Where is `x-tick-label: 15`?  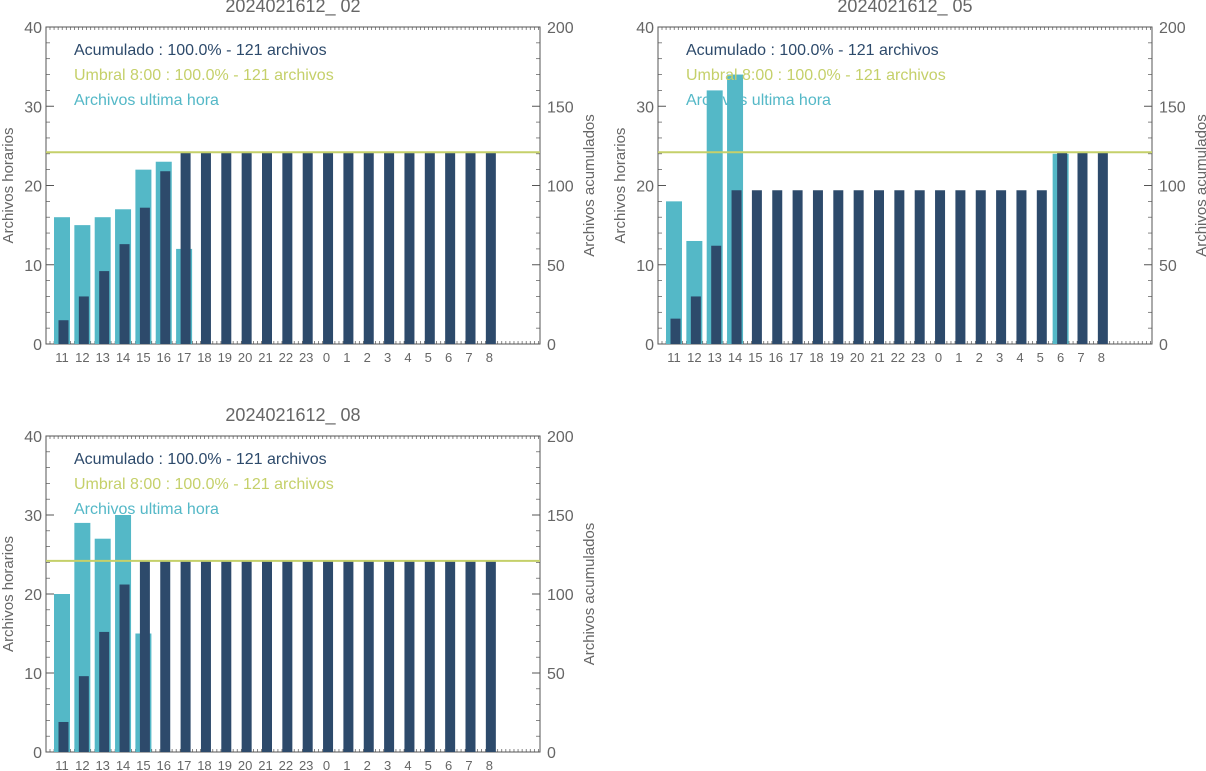 x-tick-label: 15 is located at coordinates (755, 357).